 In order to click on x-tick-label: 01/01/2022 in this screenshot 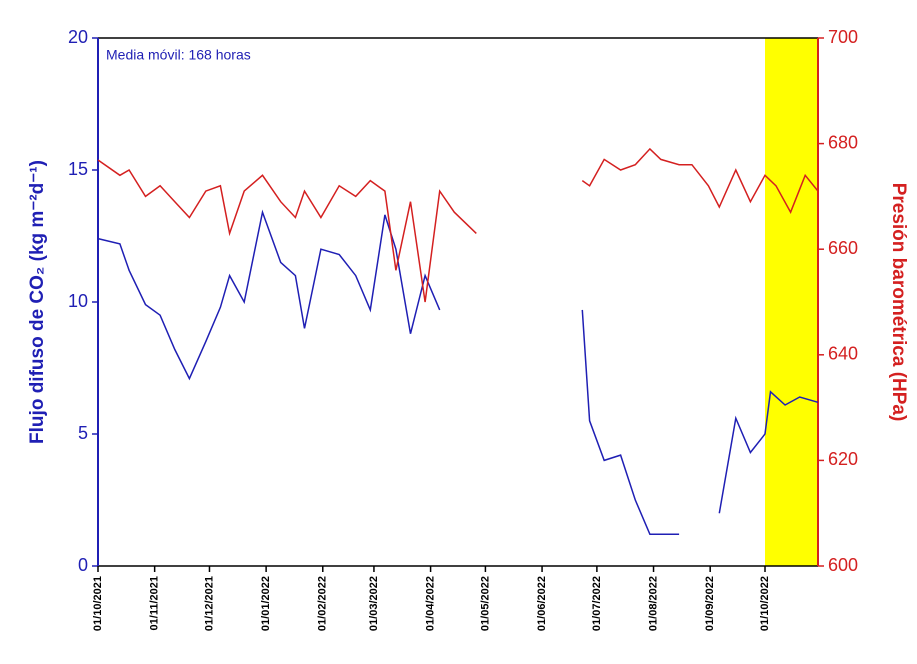, I will do `click(266, 603)`.